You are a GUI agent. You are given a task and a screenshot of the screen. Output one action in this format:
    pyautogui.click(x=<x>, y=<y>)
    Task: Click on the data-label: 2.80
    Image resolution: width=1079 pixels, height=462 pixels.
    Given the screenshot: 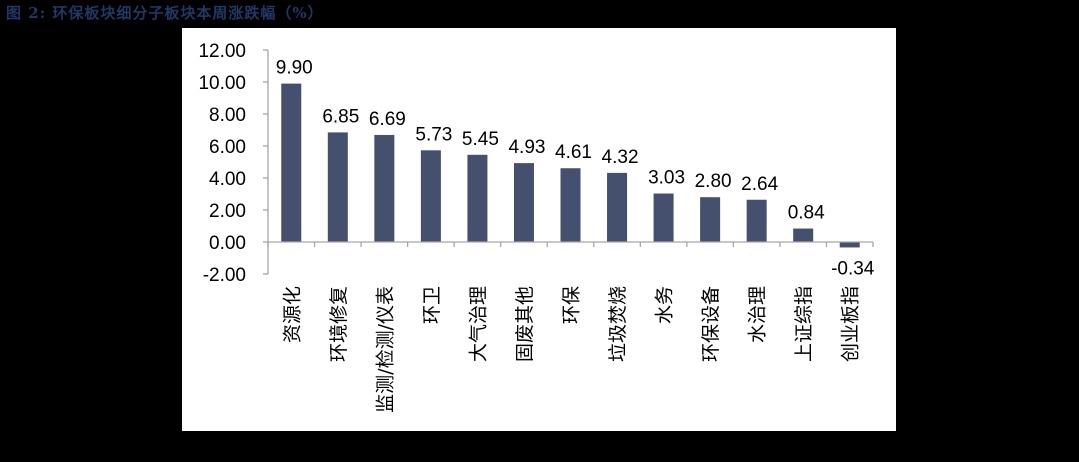 What is the action you would take?
    pyautogui.click(x=713, y=181)
    